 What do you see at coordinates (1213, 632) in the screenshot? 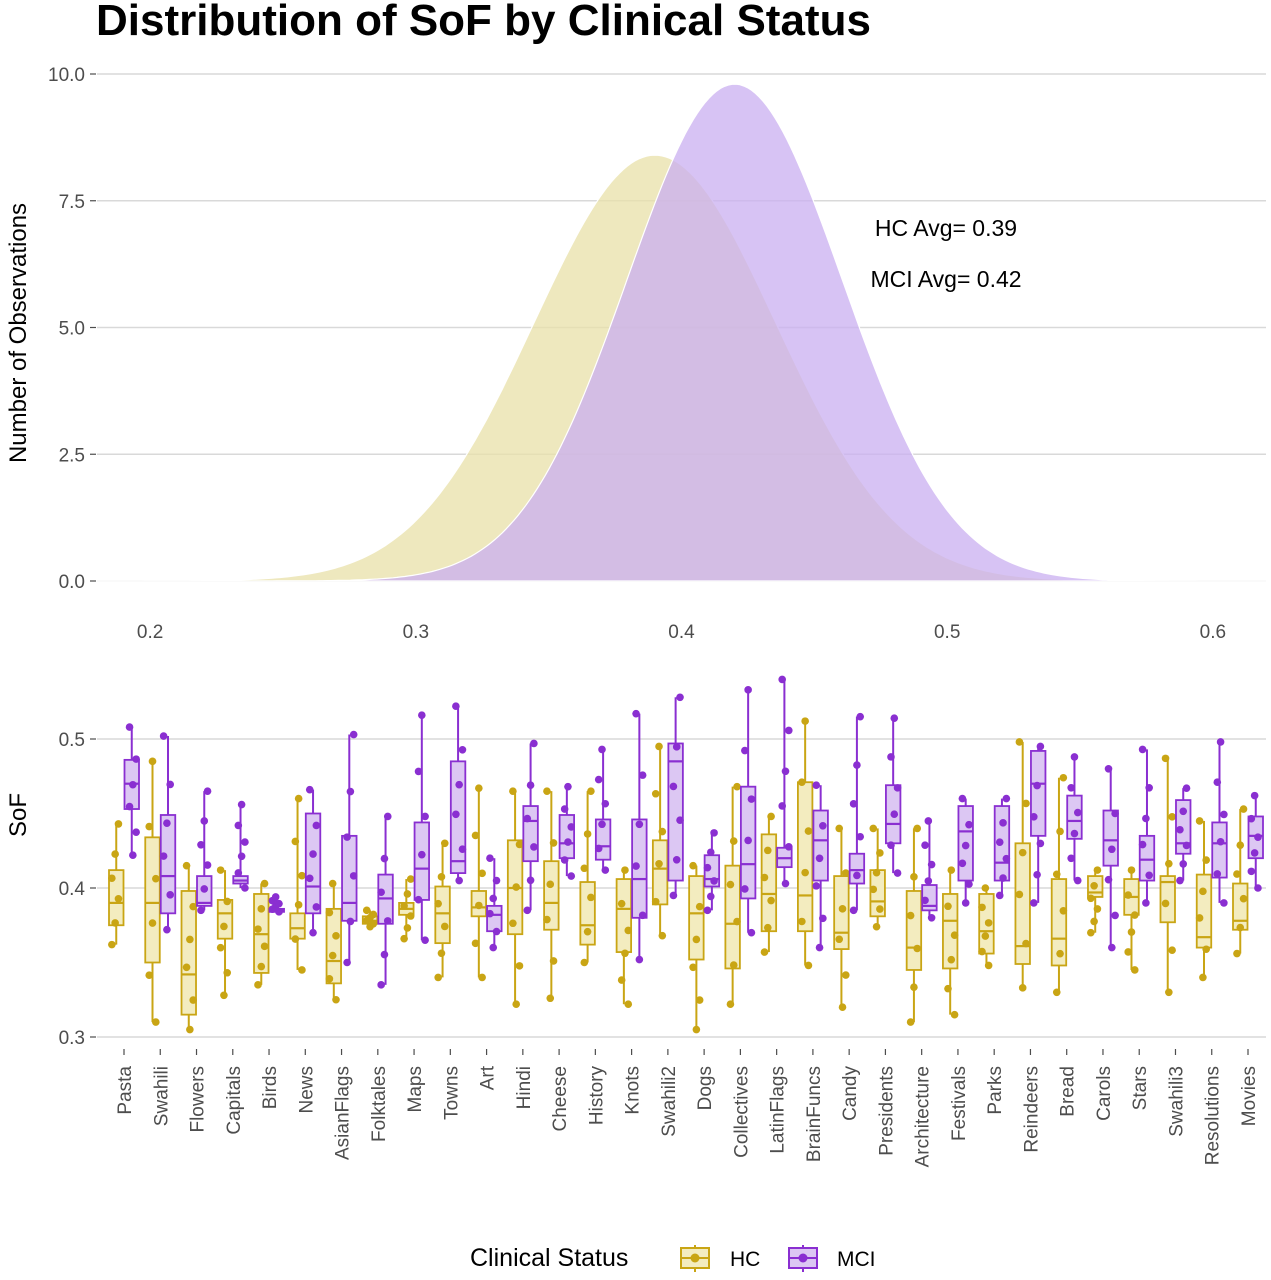
I see `density-x-tick-label: 0.6` at bounding box center [1213, 632].